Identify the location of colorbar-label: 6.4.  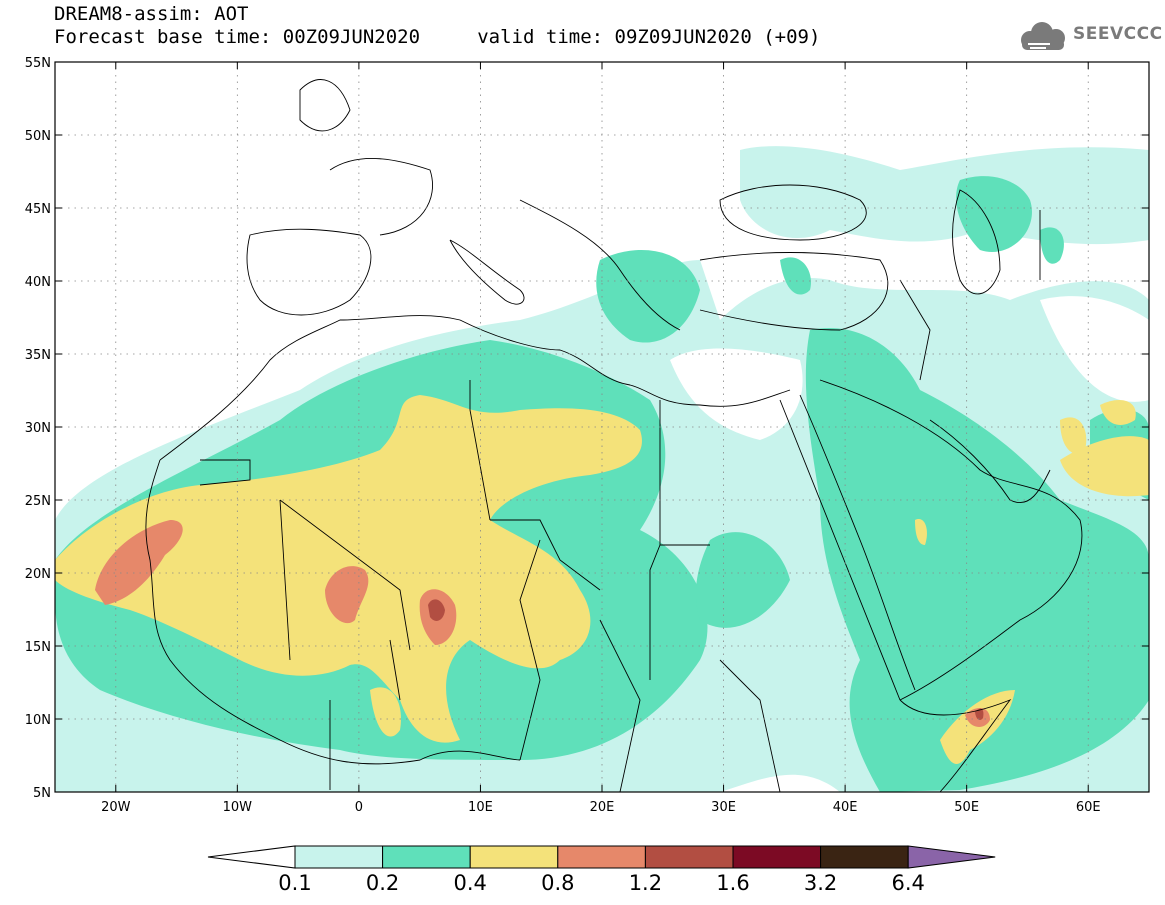
(908, 883).